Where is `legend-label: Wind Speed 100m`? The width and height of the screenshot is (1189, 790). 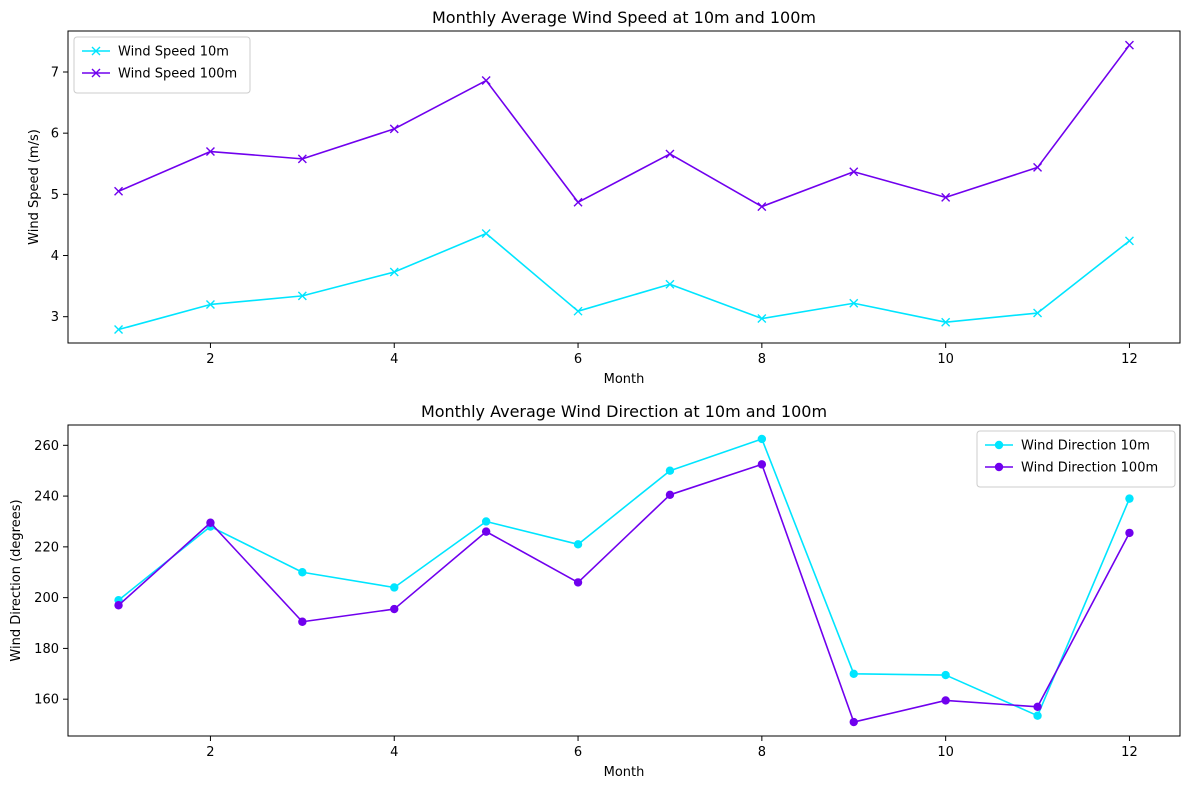
legend-label: Wind Speed 100m is located at coordinates (177, 74).